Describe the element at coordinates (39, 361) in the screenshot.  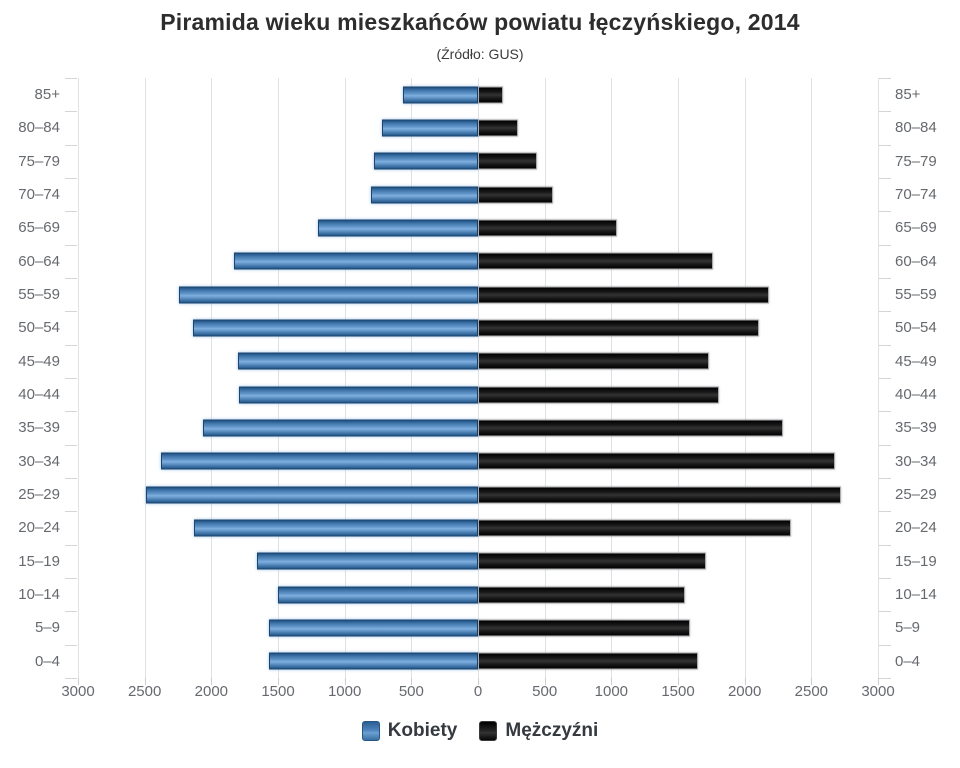
I see `age-label-left-45–49: 45–49` at that location.